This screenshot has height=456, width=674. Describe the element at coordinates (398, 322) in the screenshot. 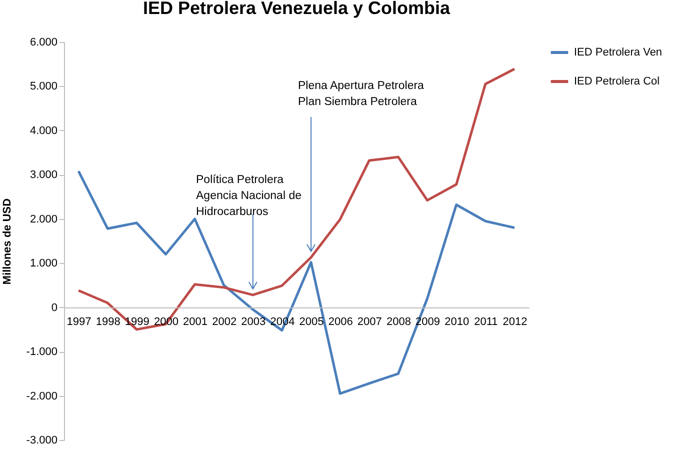

I see `x-tick-label: 2008` at that location.